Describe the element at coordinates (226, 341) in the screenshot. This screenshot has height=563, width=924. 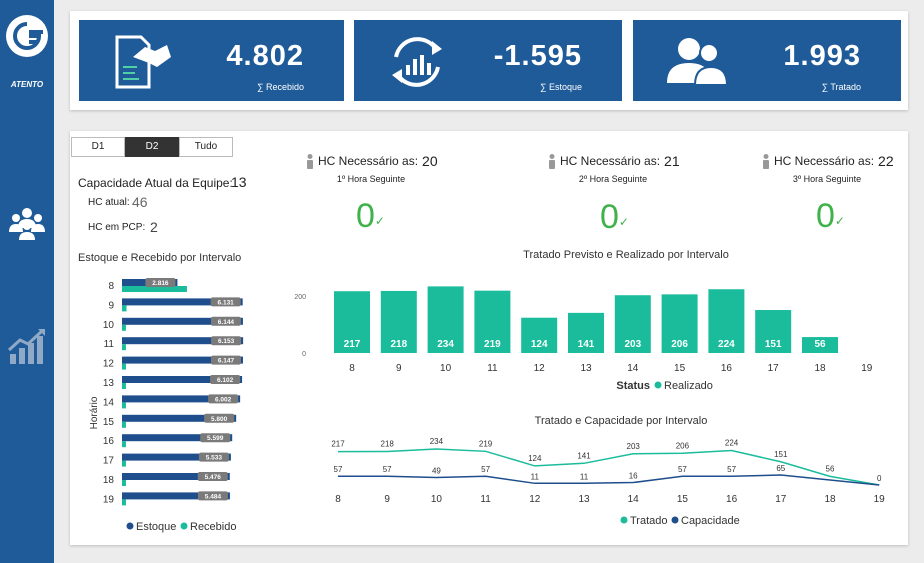
I see `data-label: 6.153` at that location.